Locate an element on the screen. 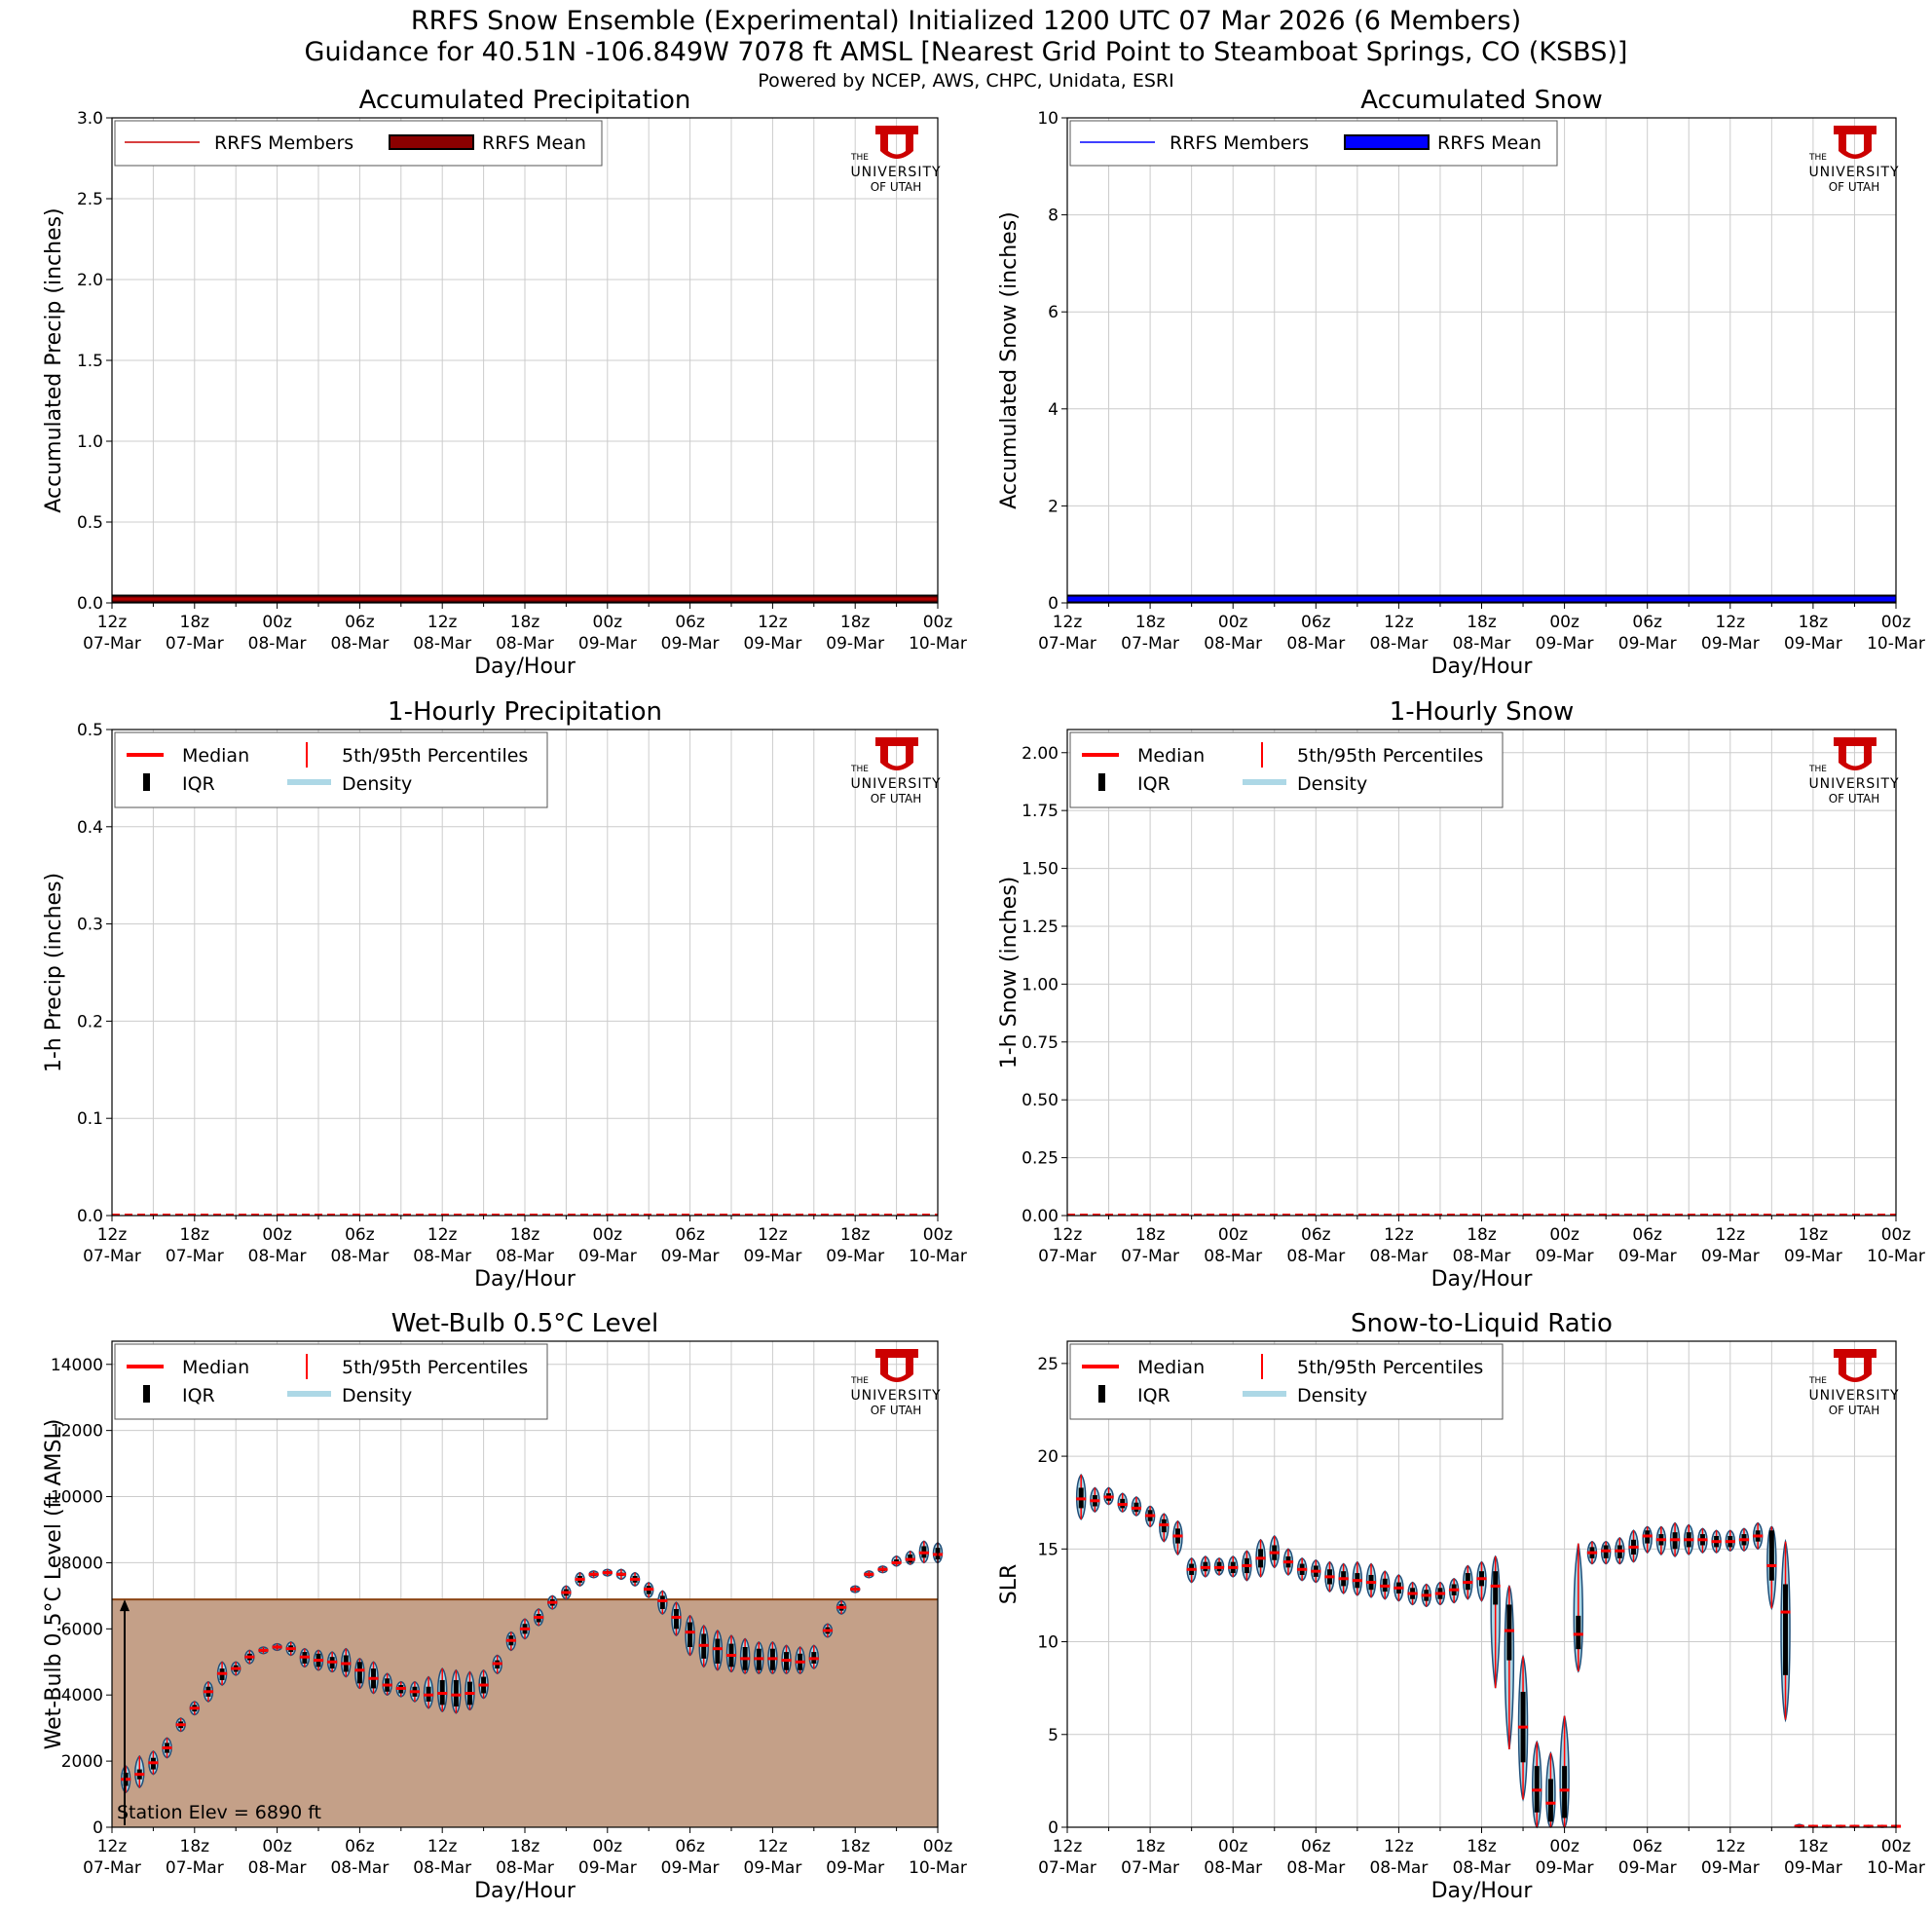  y-tick-label: 0.5 is located at coordinates (90, 730).